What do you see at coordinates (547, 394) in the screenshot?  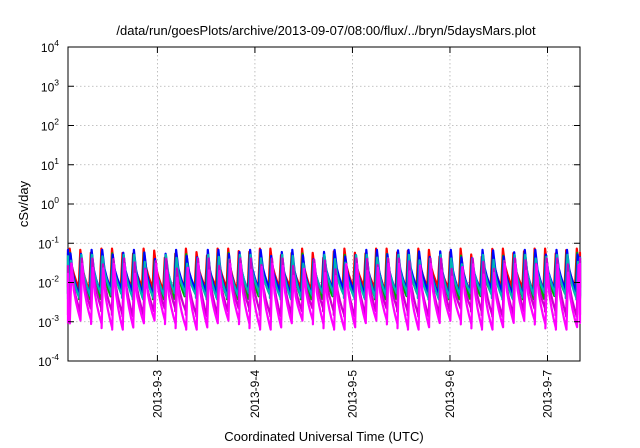 I see `x-tick-label: 2013-9-7` at bounding box center [547, 394].